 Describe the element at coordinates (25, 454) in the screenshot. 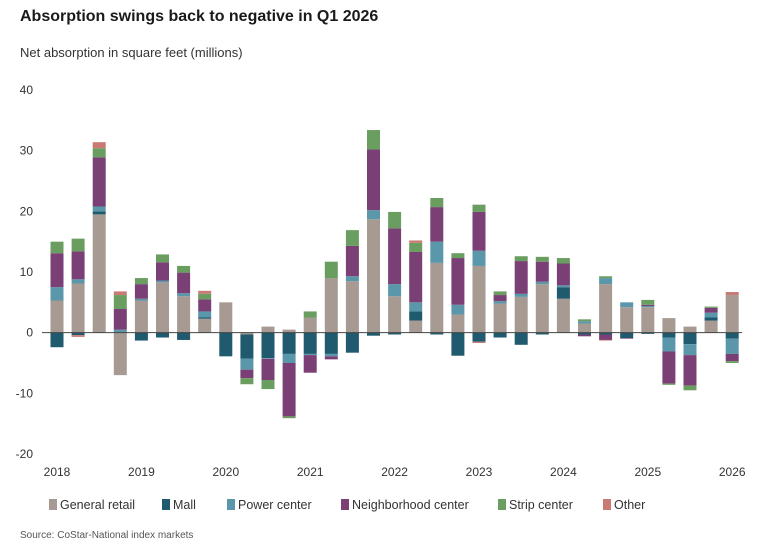

I see `y-tick-label: -20` at that location.